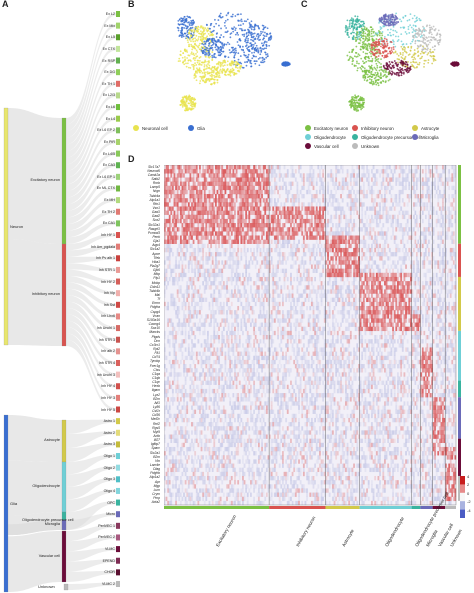 This screenshot has width=474, height=593. What do you see at coordinates (365, 146) in the screenshot?
I see `legend-unknown: Unknown` at bounding box center [365, 146].